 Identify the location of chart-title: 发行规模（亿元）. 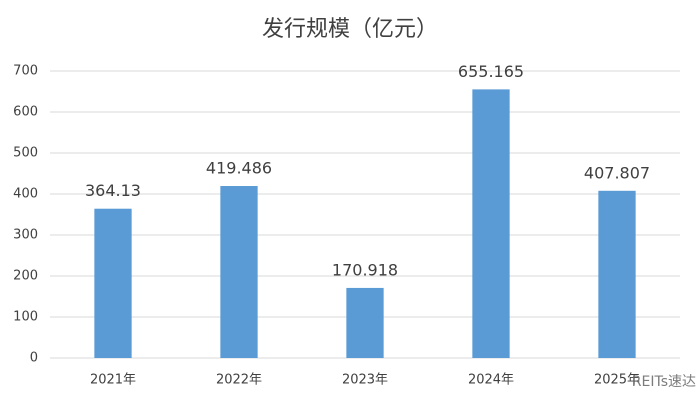
(350, 29).